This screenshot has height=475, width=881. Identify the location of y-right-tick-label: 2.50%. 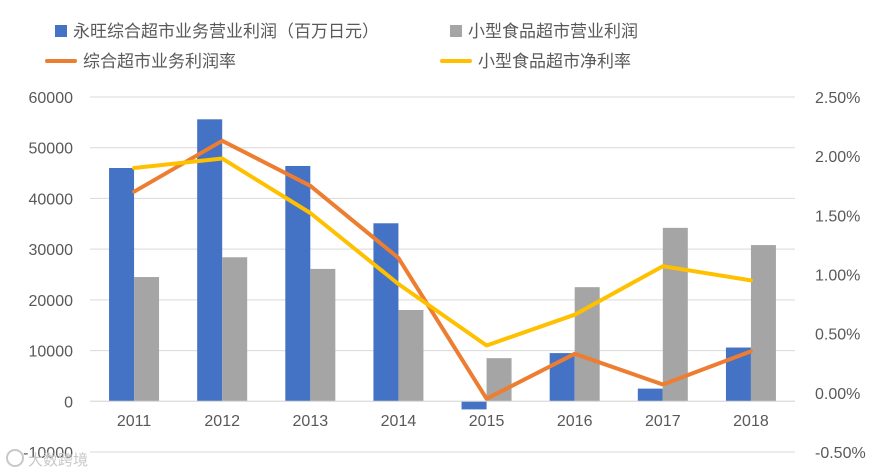
(837, 98).